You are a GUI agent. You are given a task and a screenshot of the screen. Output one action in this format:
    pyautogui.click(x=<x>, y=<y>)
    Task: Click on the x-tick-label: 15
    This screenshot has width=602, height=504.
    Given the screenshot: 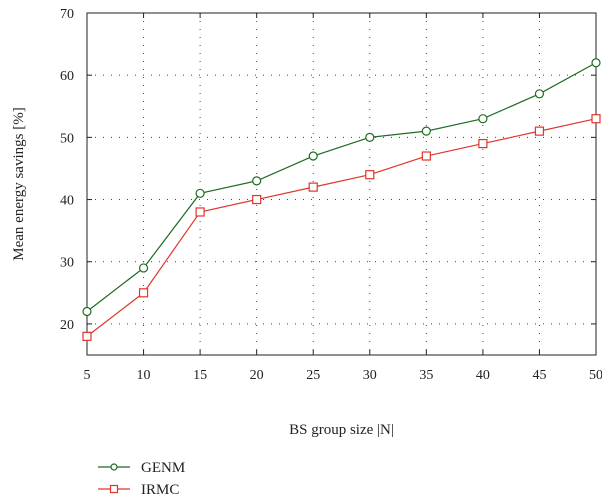 What is the action you would take?
    pyautogui.click(x=200, y=375)
    